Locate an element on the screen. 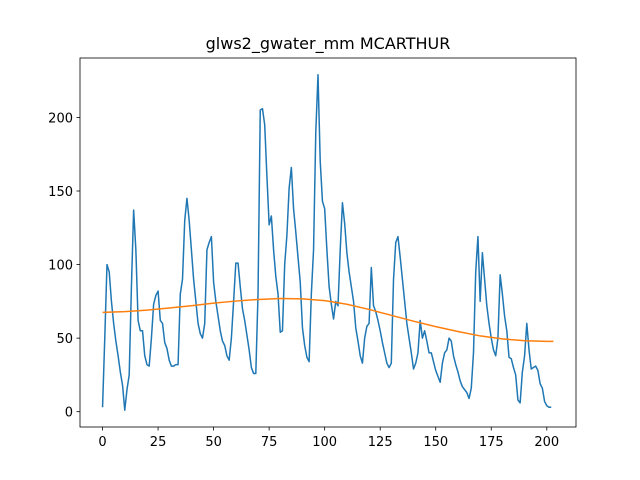  x-tick-label: 125 is located at coordinates (380, 442).